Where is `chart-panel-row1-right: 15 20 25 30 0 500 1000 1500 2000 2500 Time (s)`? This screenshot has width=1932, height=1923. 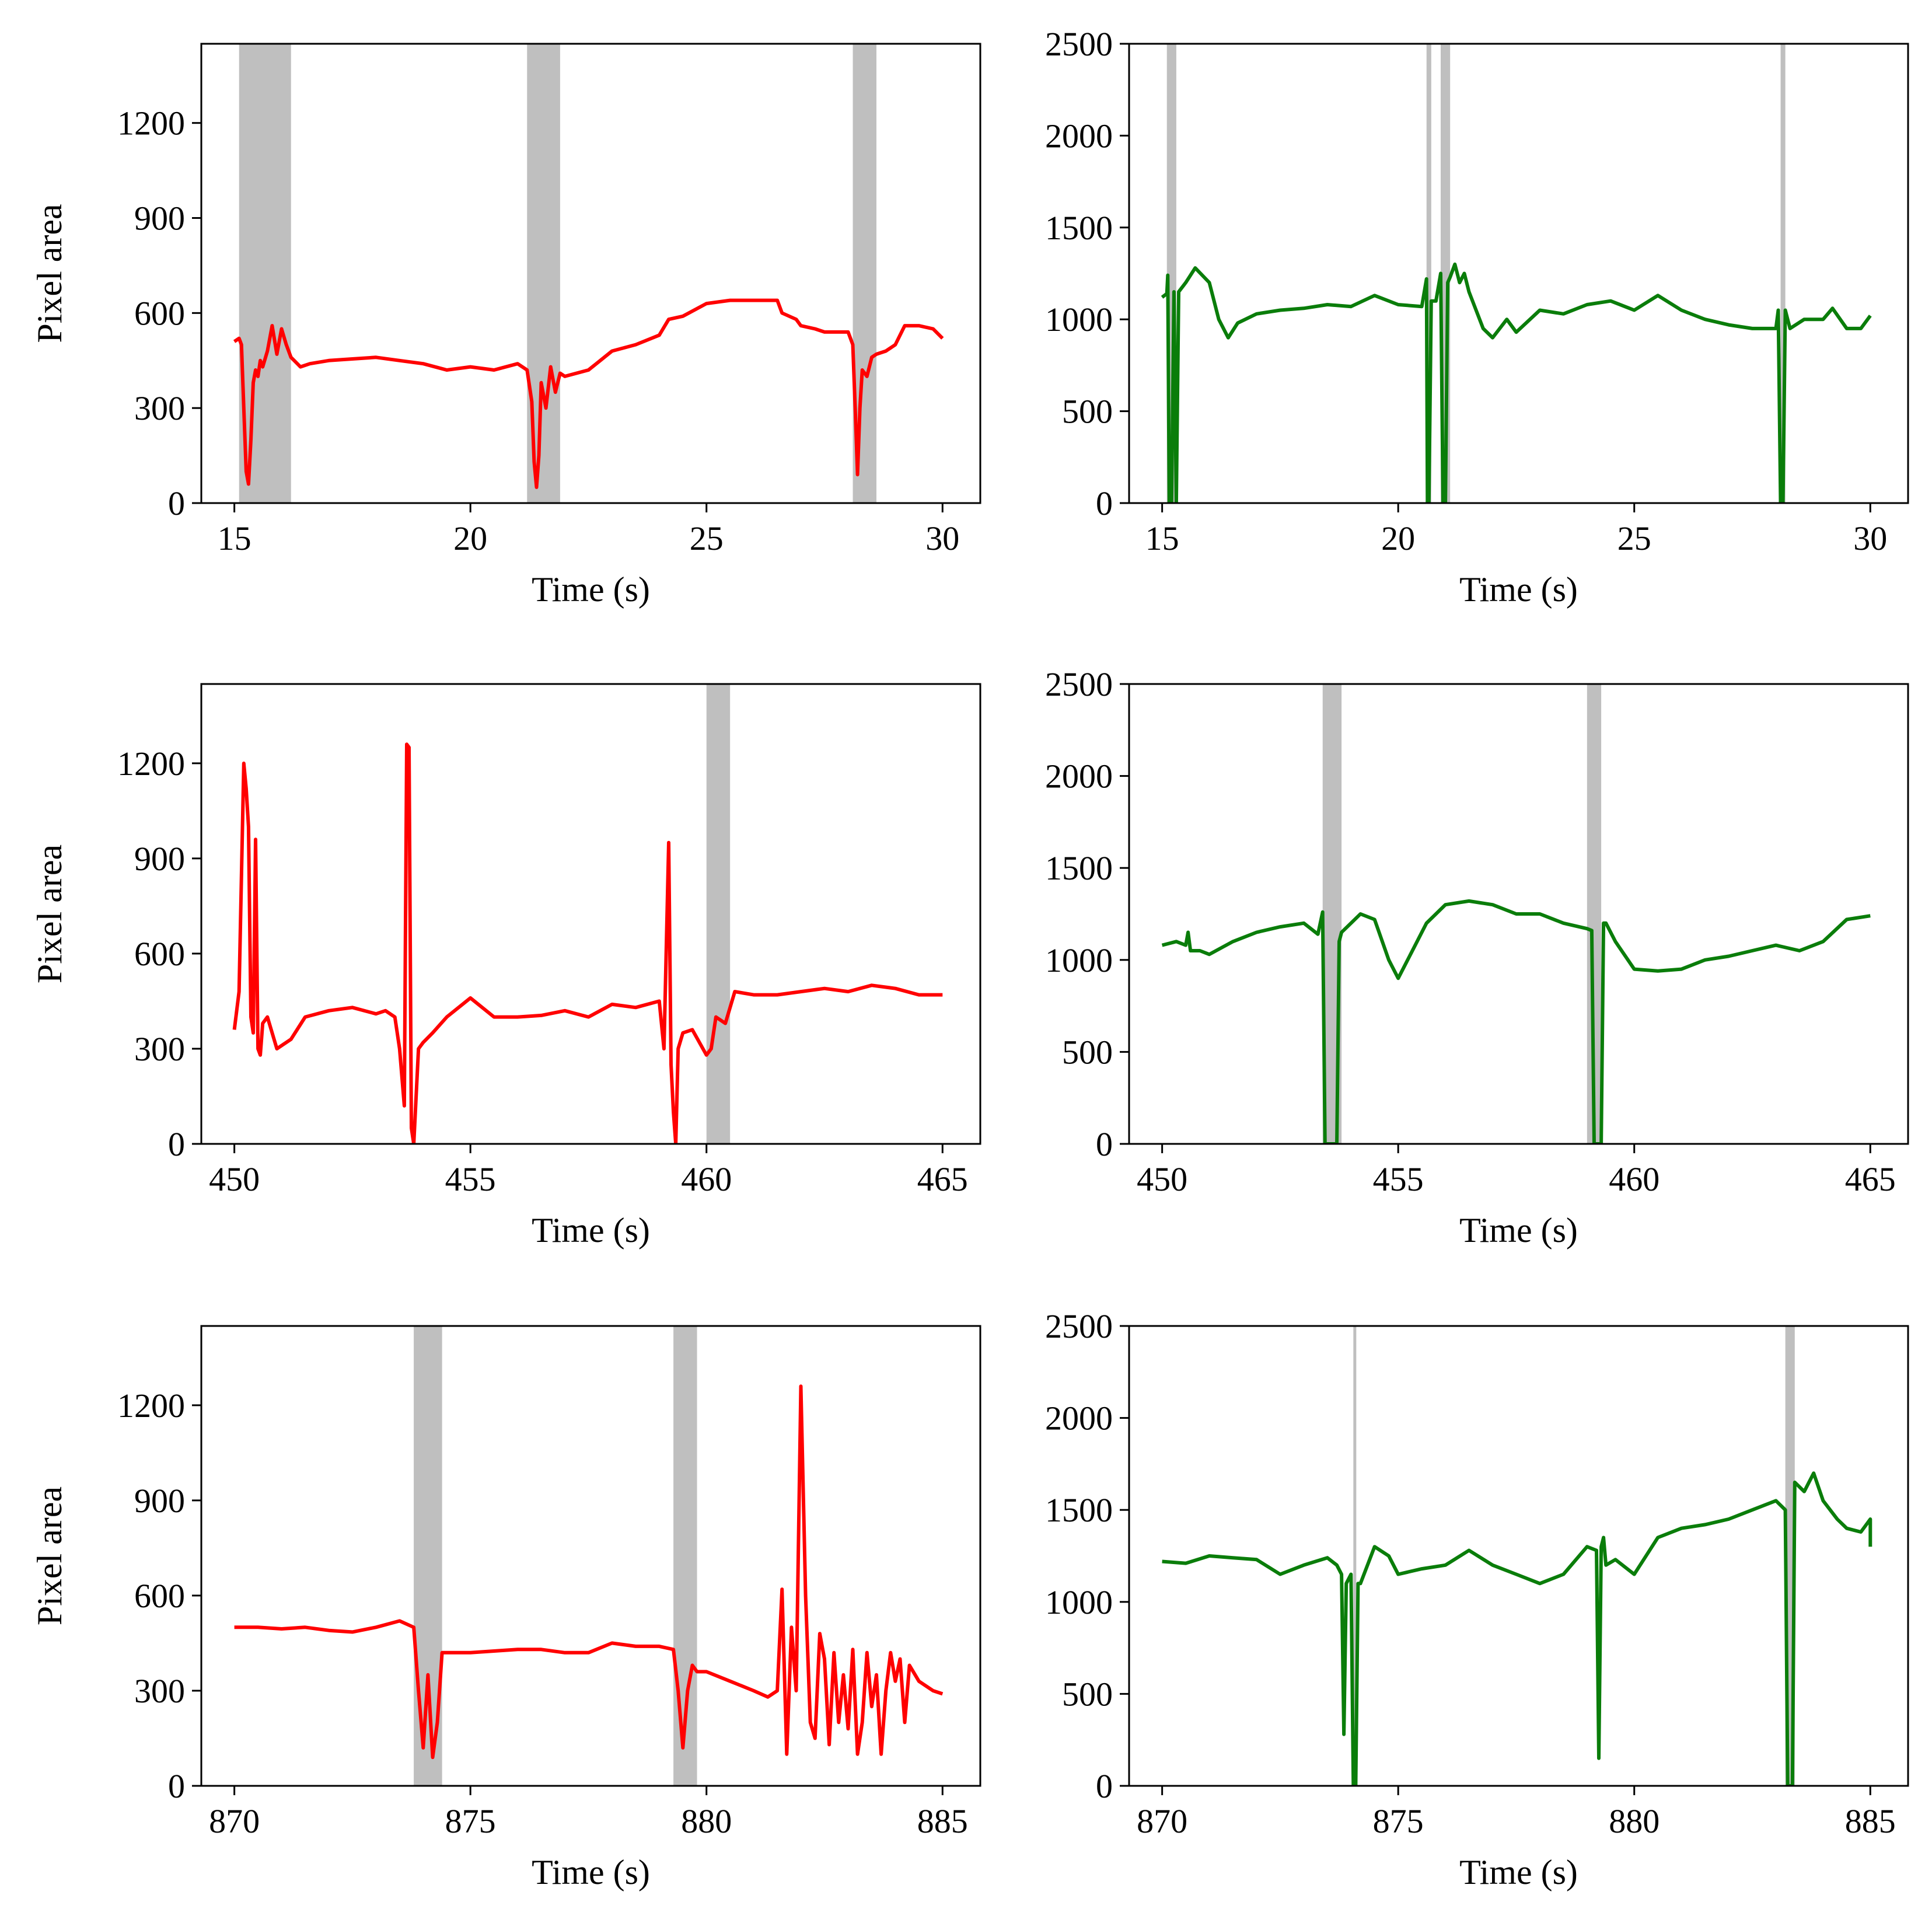
chart-panel-row1-right: 15 20 25 30 0 500 1000 1500 2000 2500 Time (s) is located at coordinates (1477, 317).